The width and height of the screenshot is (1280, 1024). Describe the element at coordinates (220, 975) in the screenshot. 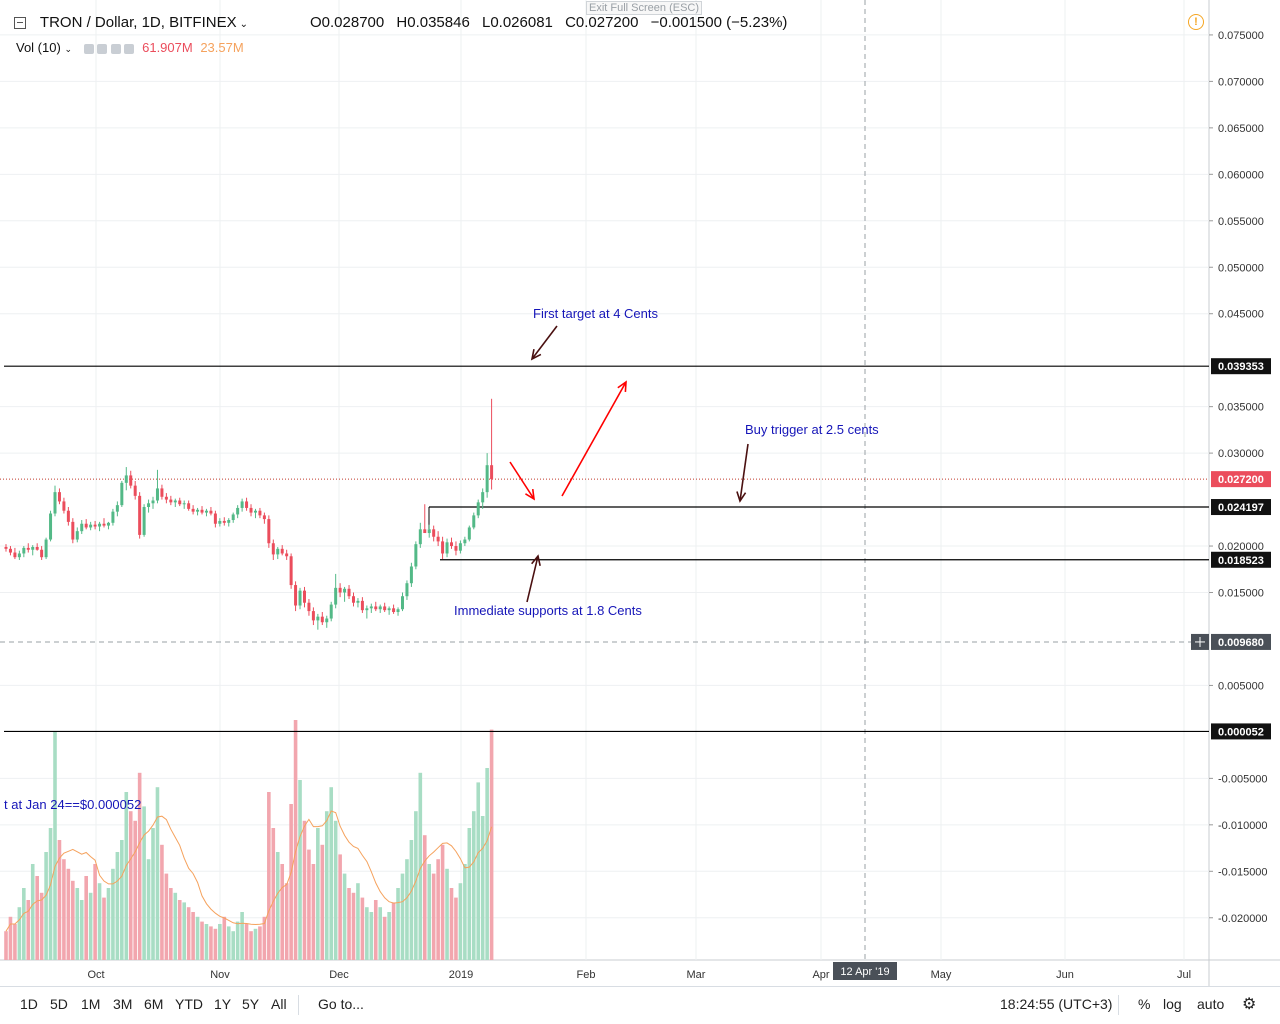

I see `x-tick-label: Nov` at that location.